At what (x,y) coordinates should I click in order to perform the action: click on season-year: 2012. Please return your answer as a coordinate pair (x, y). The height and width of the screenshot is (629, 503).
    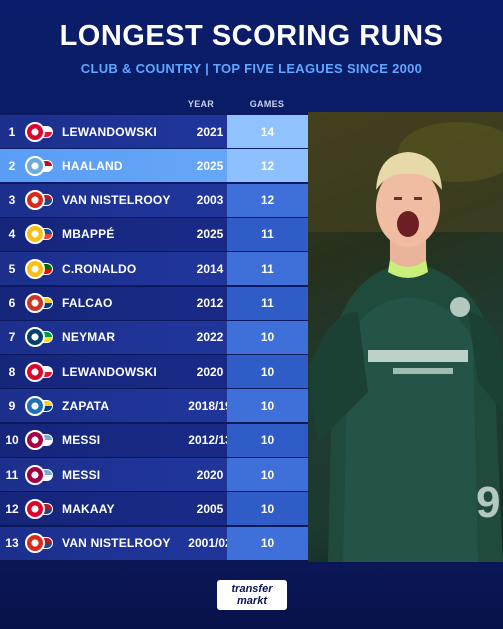
    Looking at the image, I should click on (210, 303).